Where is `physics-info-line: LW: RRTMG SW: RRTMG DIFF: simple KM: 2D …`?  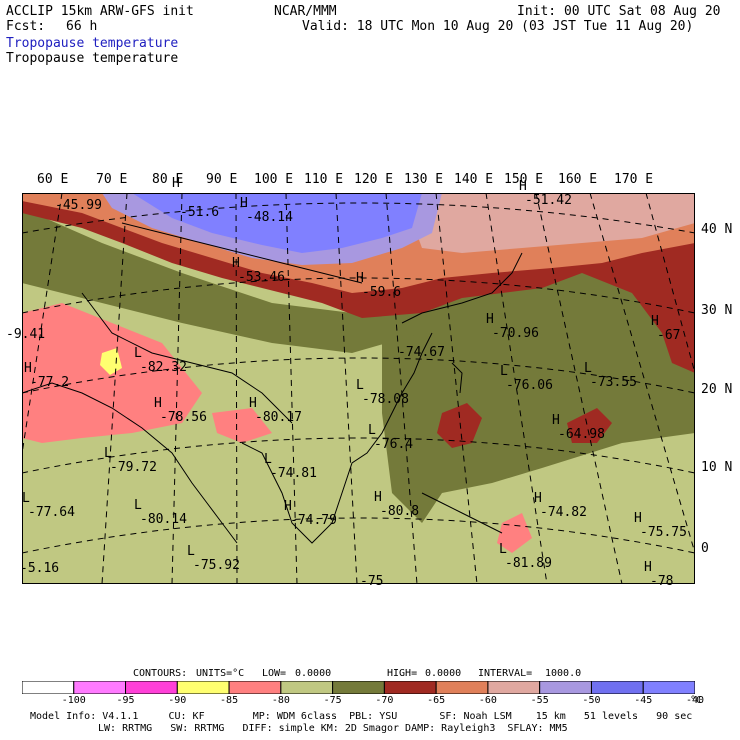 physics-info-line: LW: RRTMG SW: RRTMG DIFF: simple KM: 2D … is located at coordinates (333, 728).